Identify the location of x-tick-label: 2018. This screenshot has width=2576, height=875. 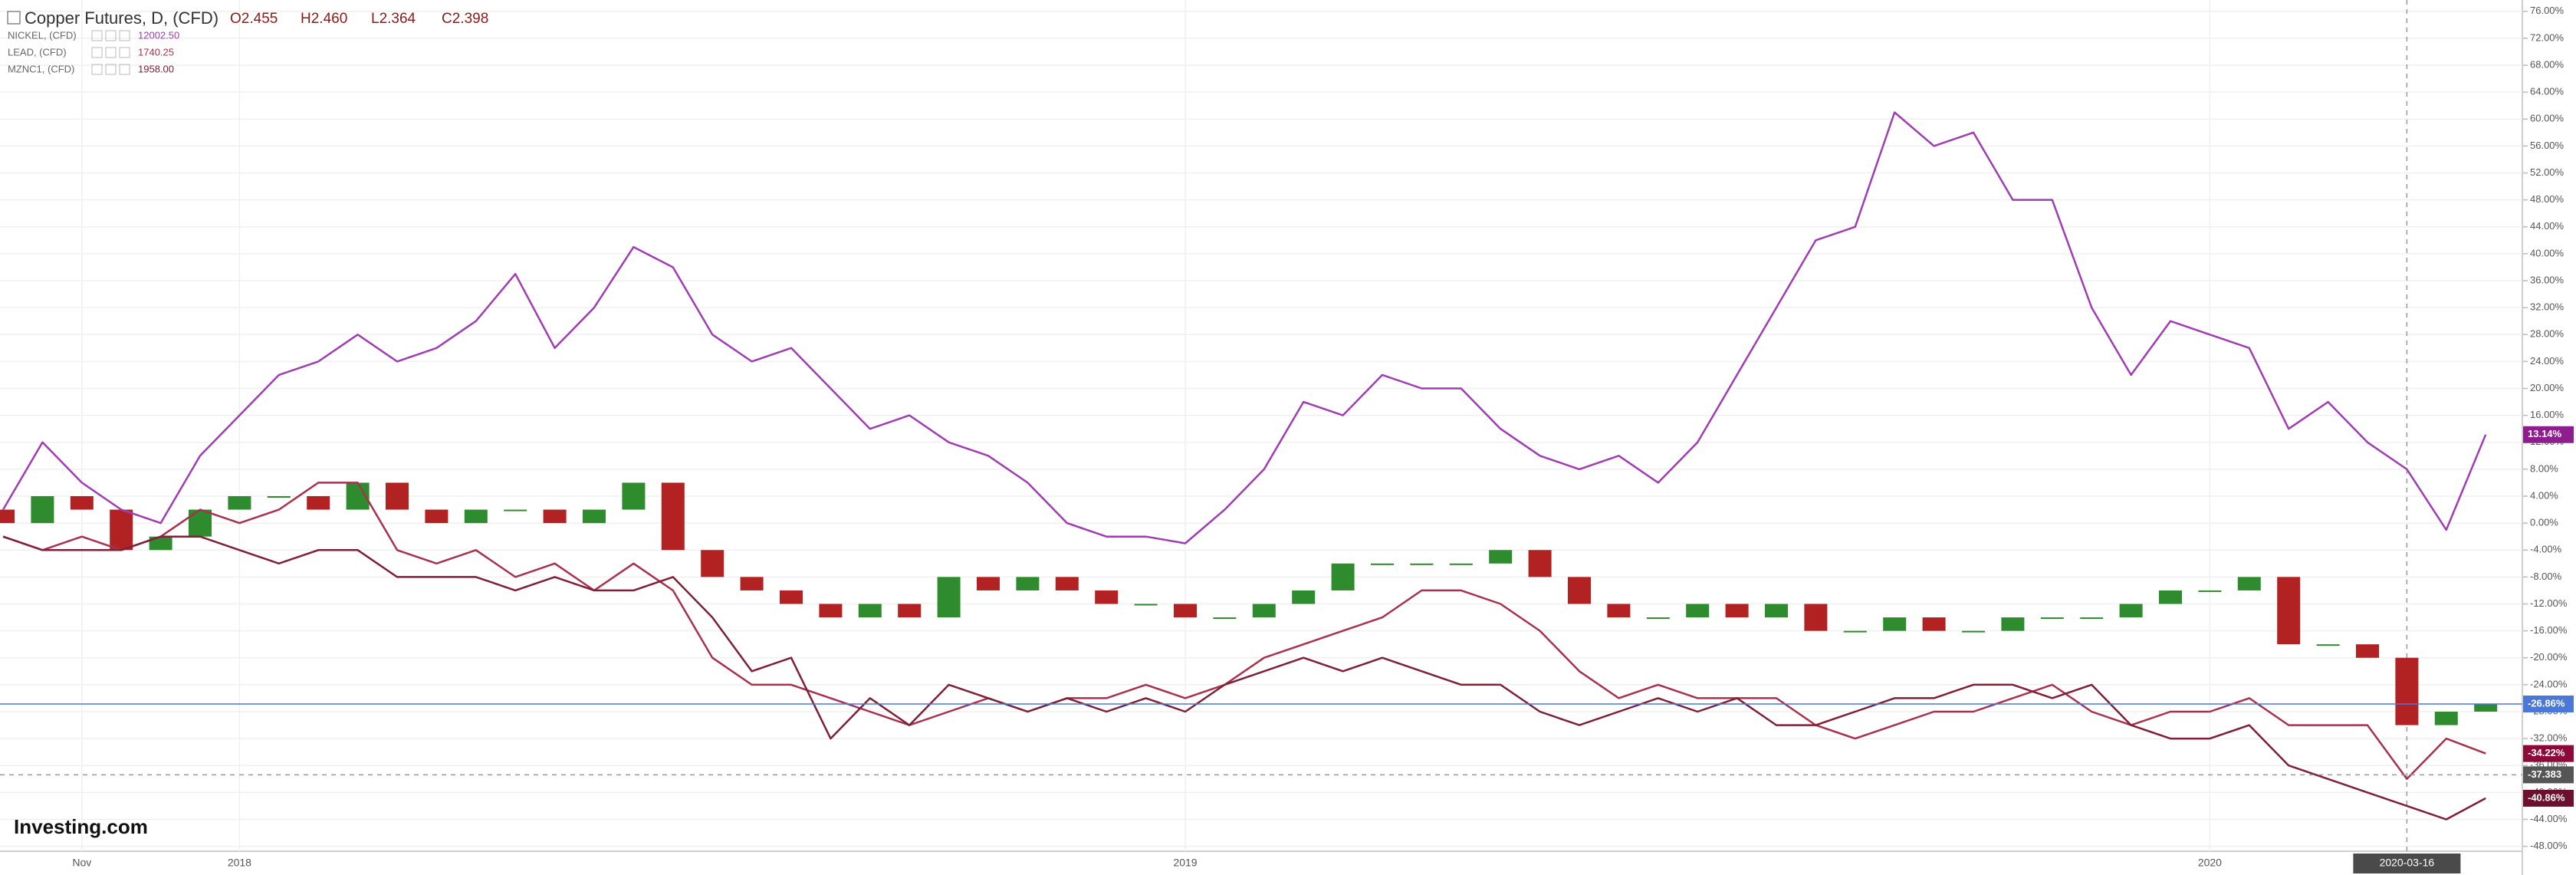
(239, 863).